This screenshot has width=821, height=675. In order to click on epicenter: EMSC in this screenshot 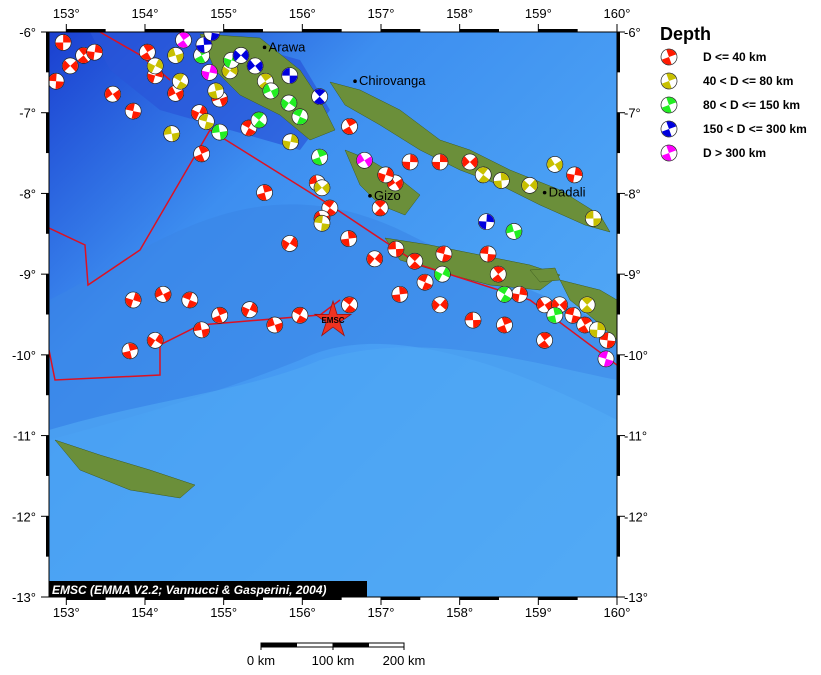, I will do `click(333, 318)`.